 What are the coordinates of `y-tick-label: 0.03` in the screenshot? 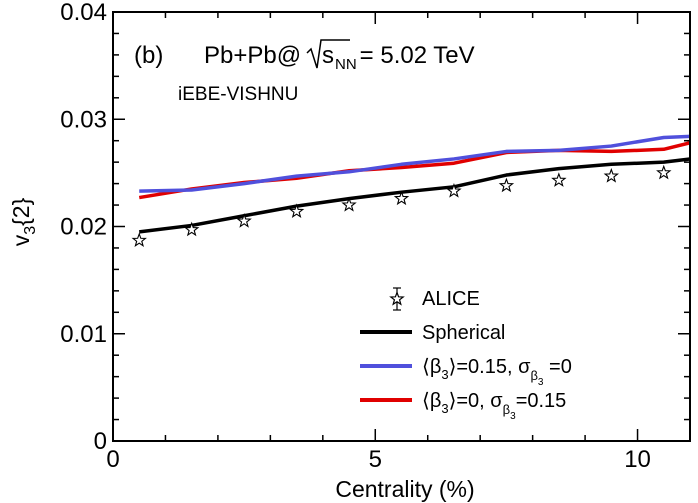 It's located at (83, 119).